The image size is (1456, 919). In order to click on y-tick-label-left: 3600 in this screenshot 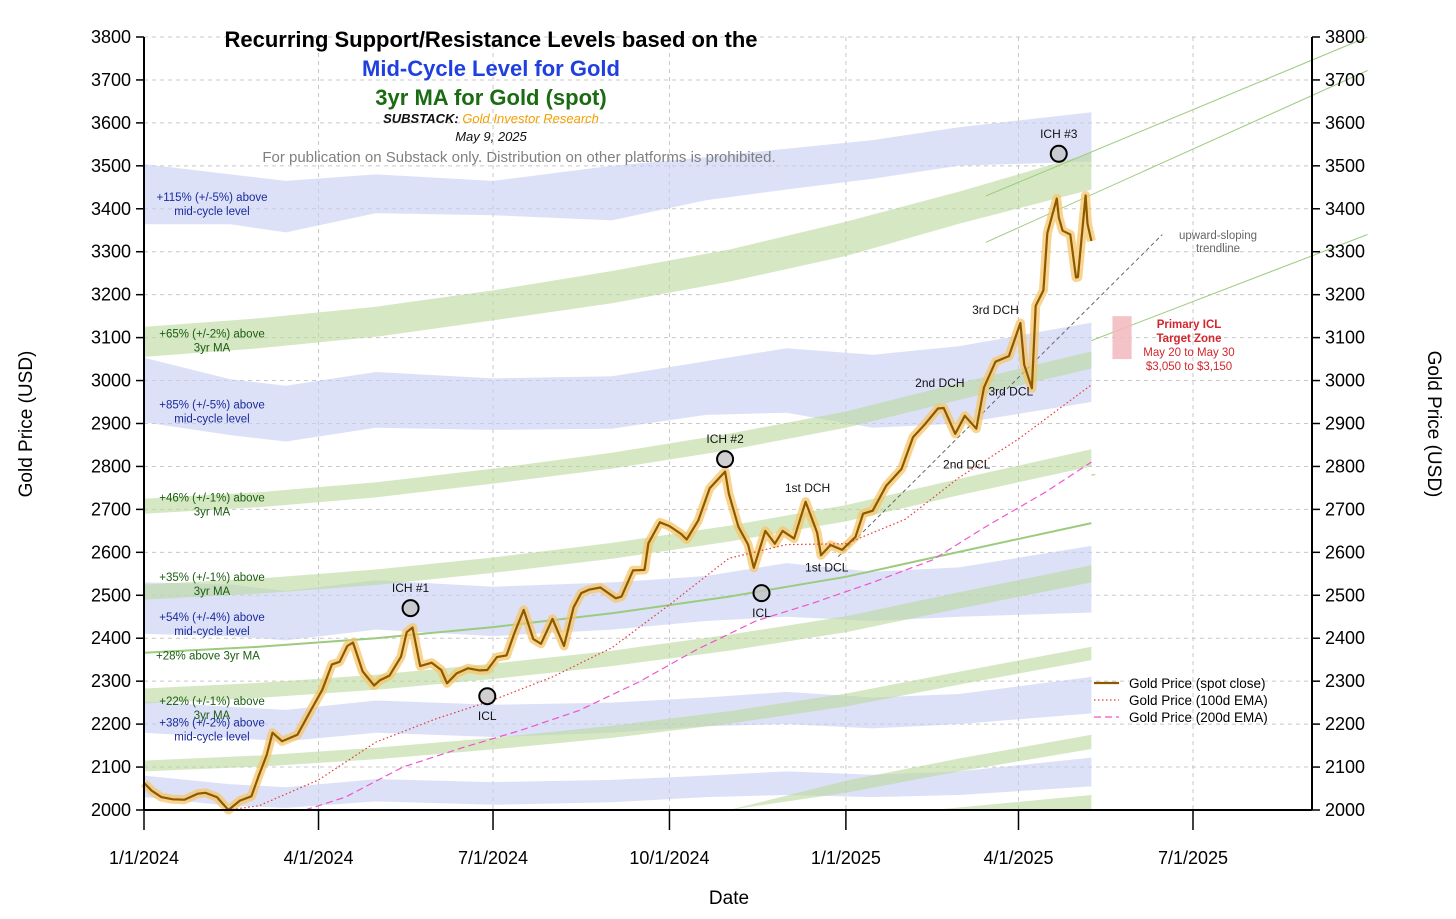, I will do `click(111, 123)`.